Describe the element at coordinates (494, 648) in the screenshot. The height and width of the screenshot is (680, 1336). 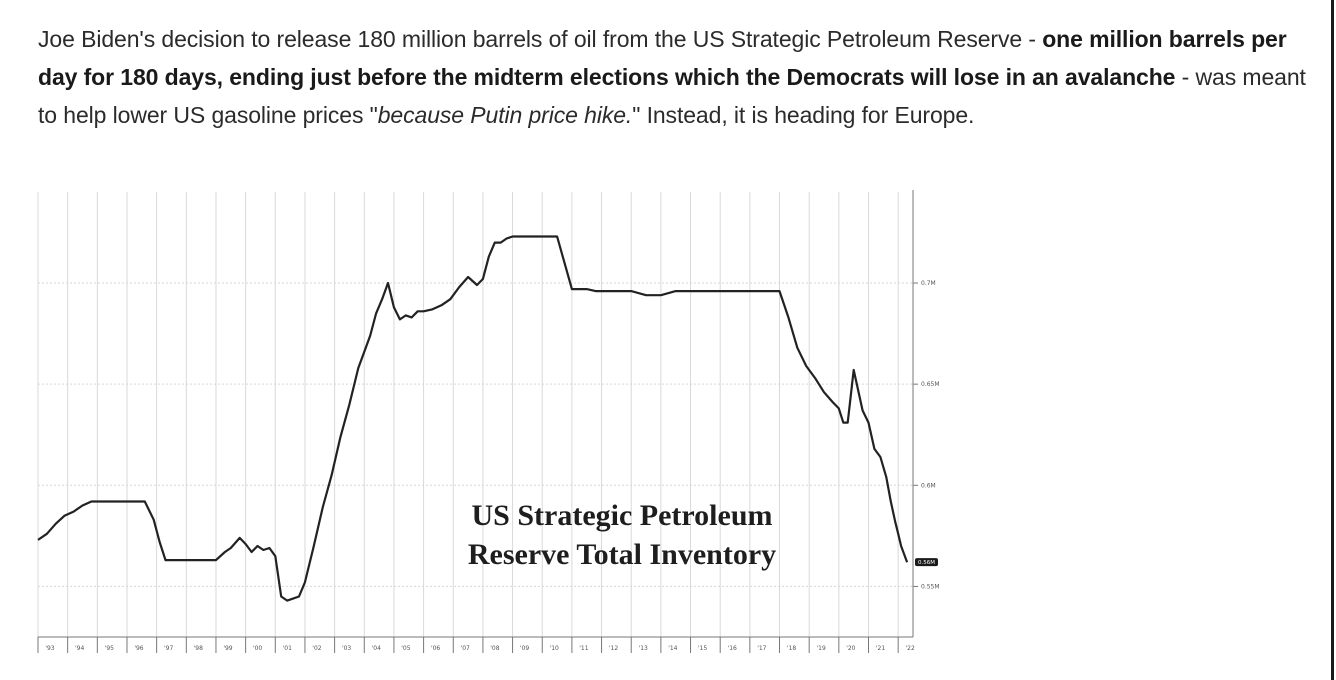
I see `x-tick-label: '08` at that location.